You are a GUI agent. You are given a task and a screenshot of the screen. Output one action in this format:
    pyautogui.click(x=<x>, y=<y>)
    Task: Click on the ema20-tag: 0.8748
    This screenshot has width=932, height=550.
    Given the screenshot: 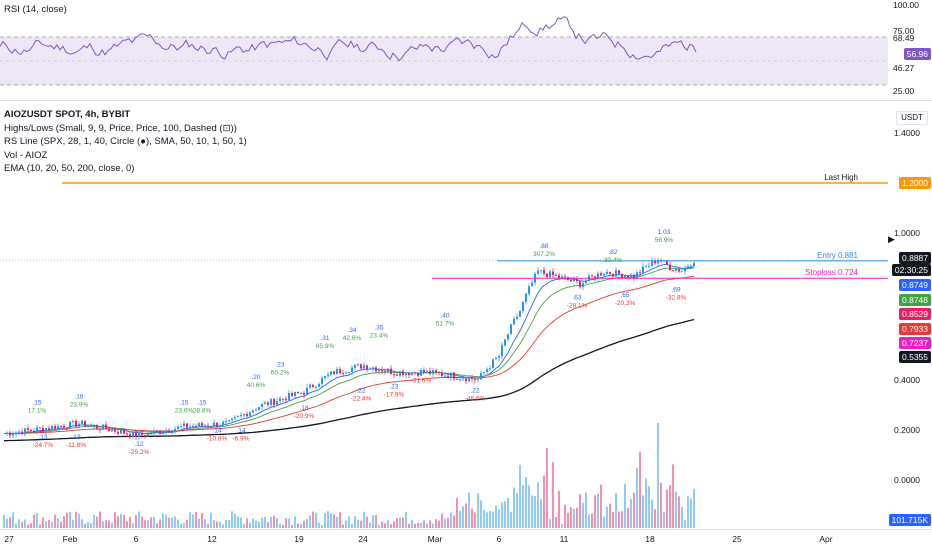 What is the action you would take?
    pyautogui.click(x=915, y=300)
    